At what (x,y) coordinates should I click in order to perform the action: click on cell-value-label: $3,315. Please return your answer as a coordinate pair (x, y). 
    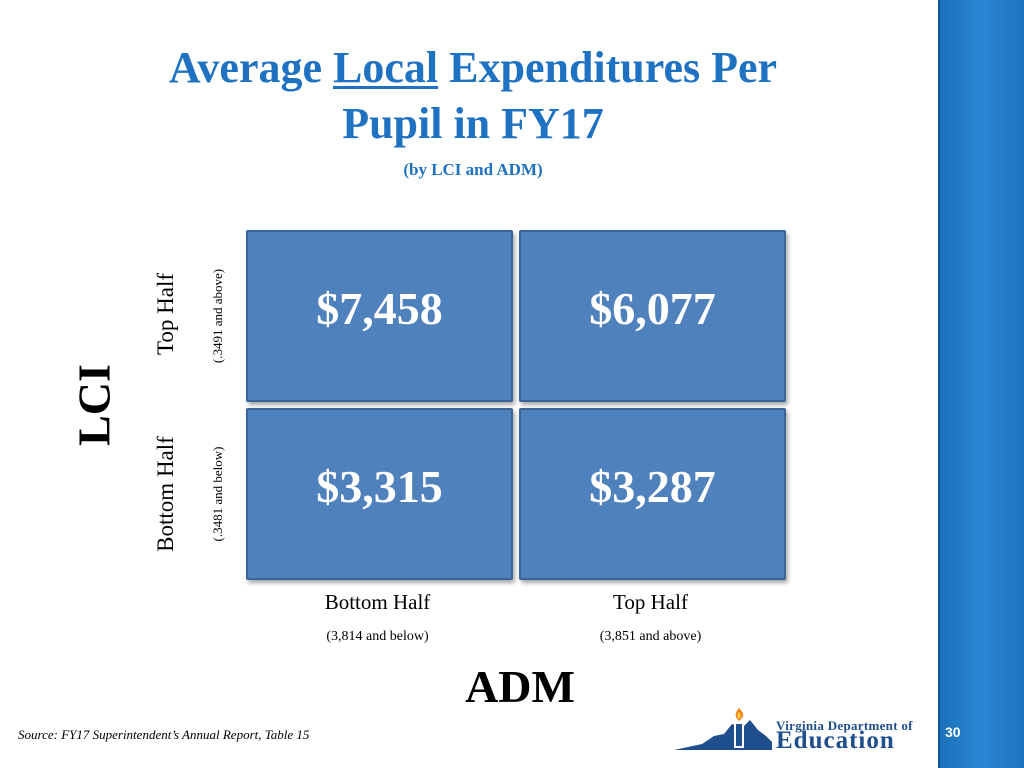
    Looking at the image, I should click on (379, 486).